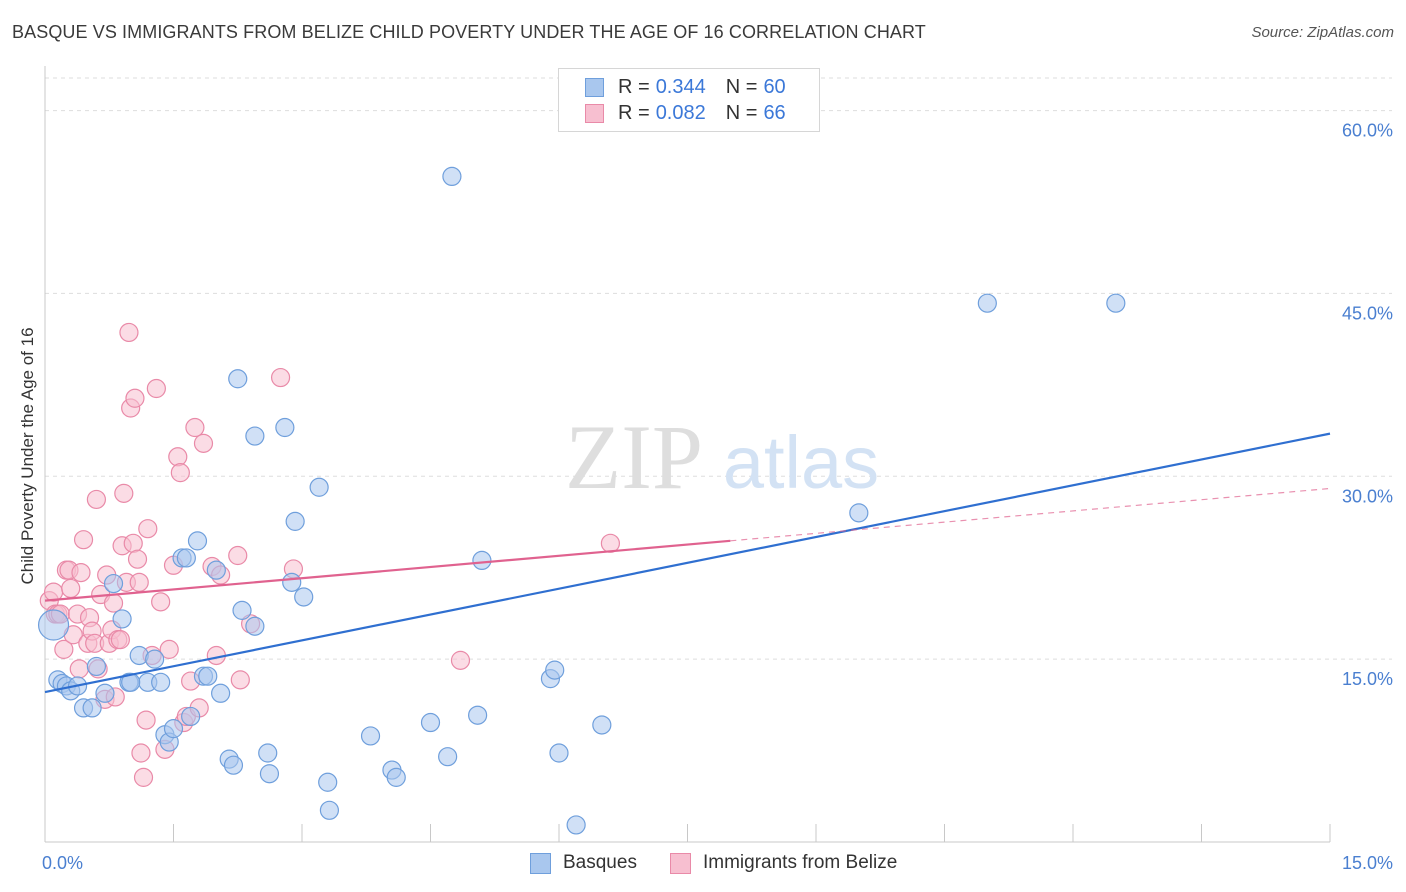 Image resolution: width=1406 pixels, height=892 pixels. I want to click on x-tick-label: 15.0%, so click(1367, 863).